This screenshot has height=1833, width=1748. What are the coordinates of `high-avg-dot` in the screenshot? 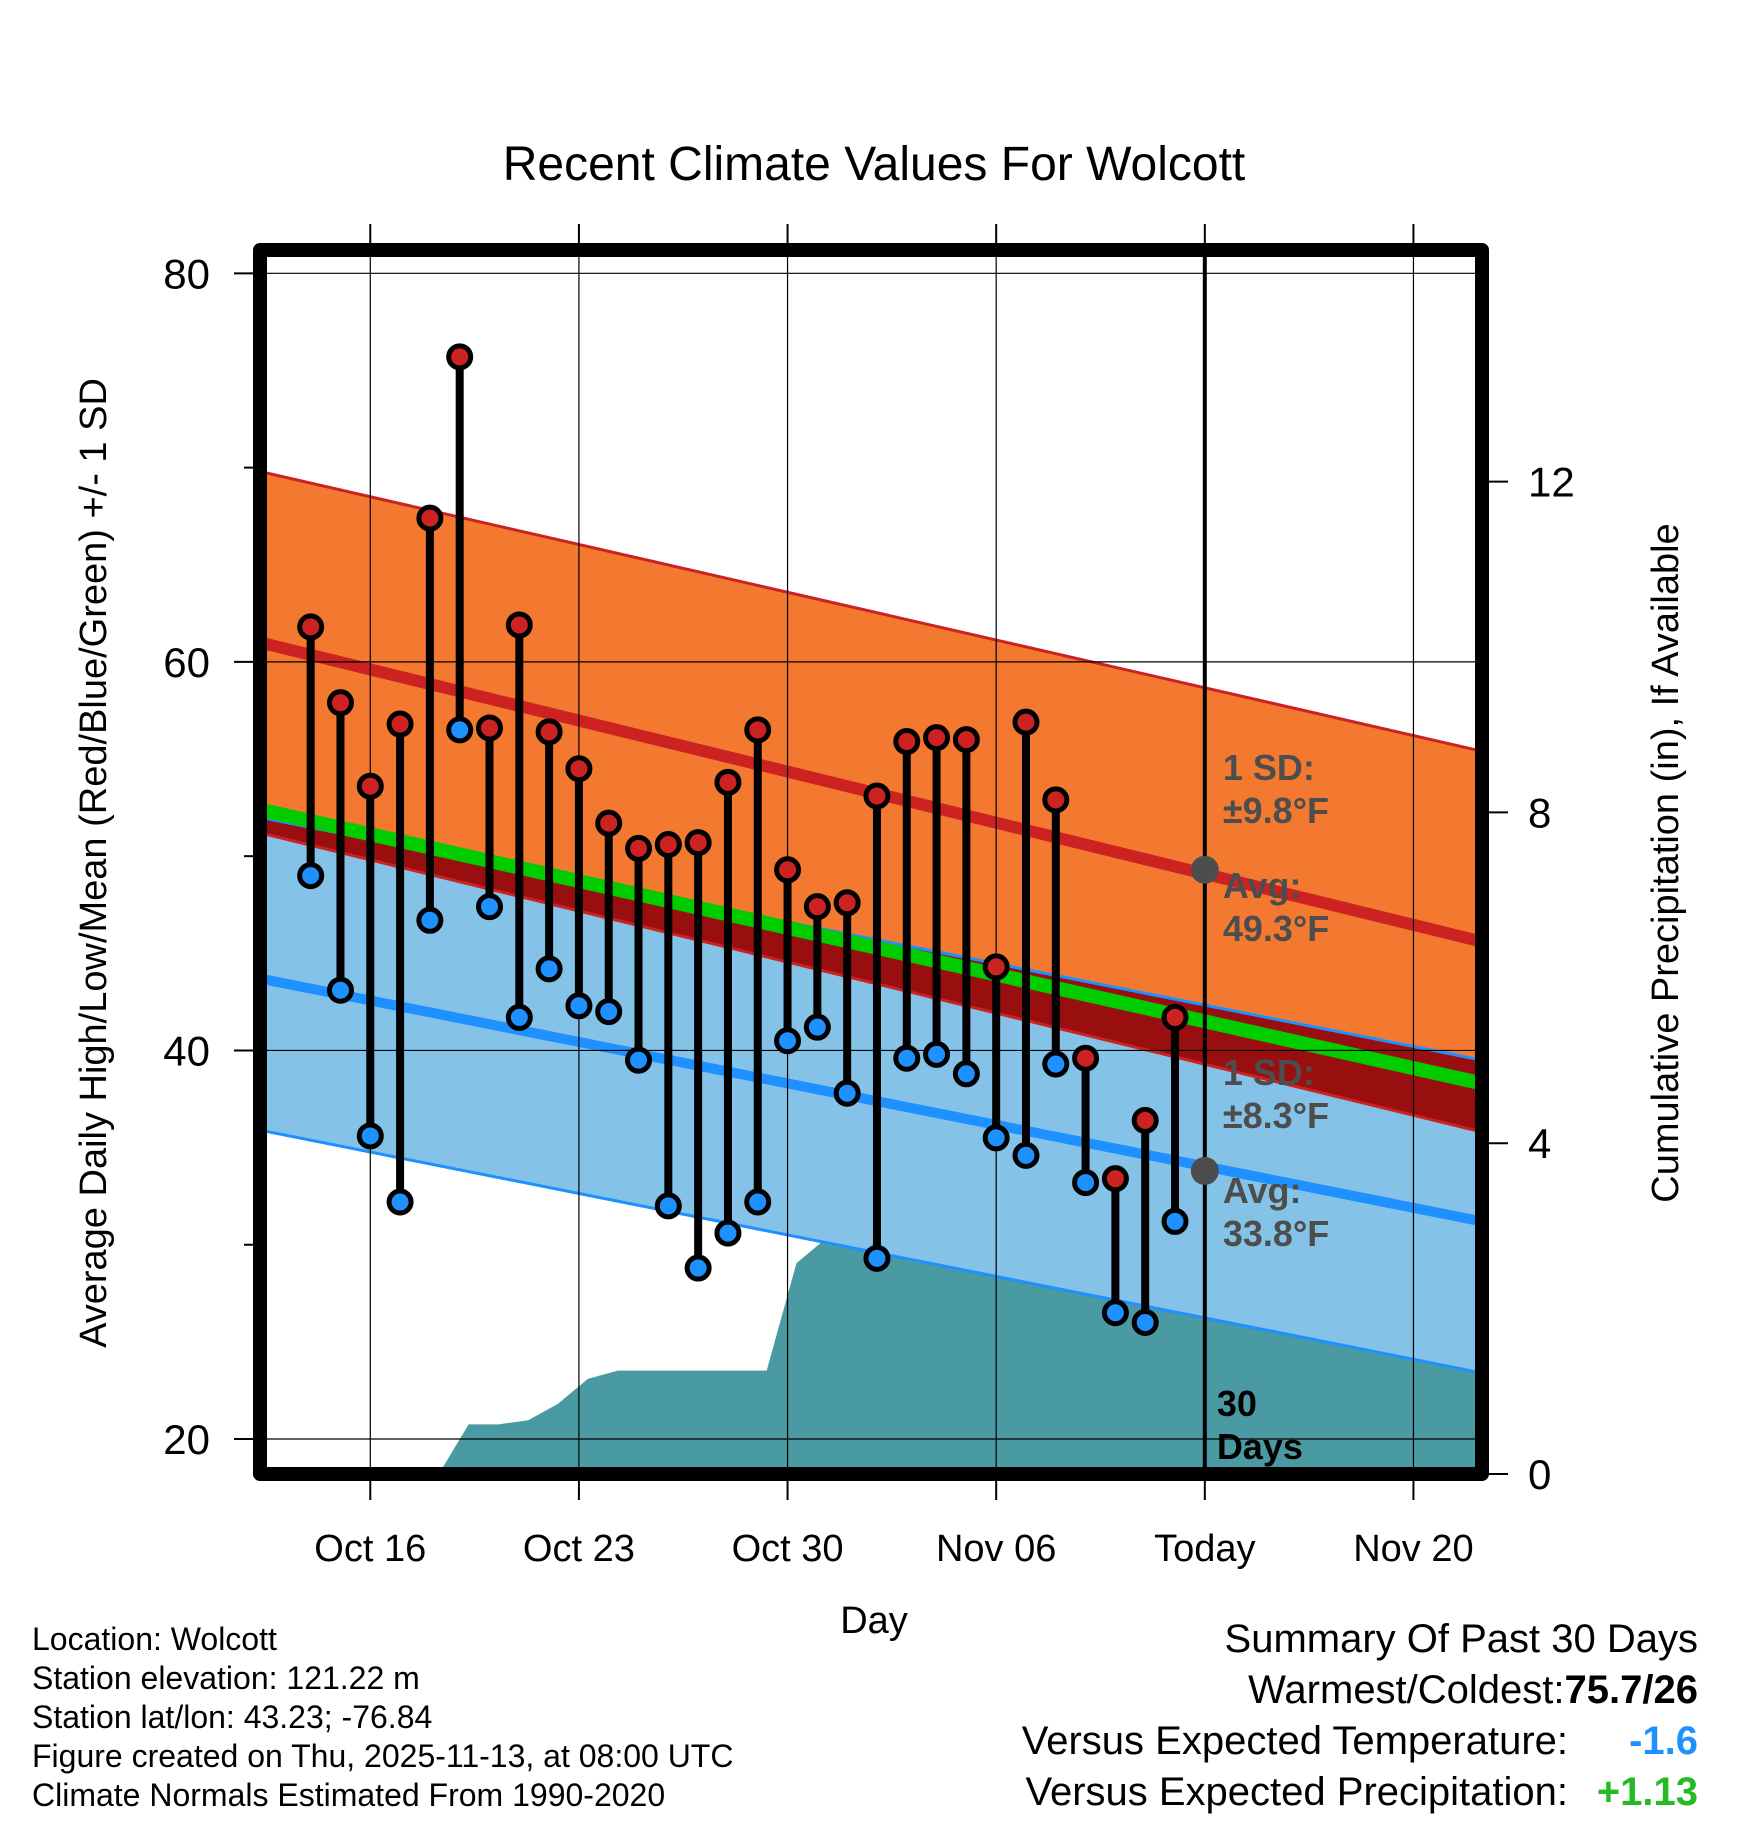 It's located at (1204, 869).